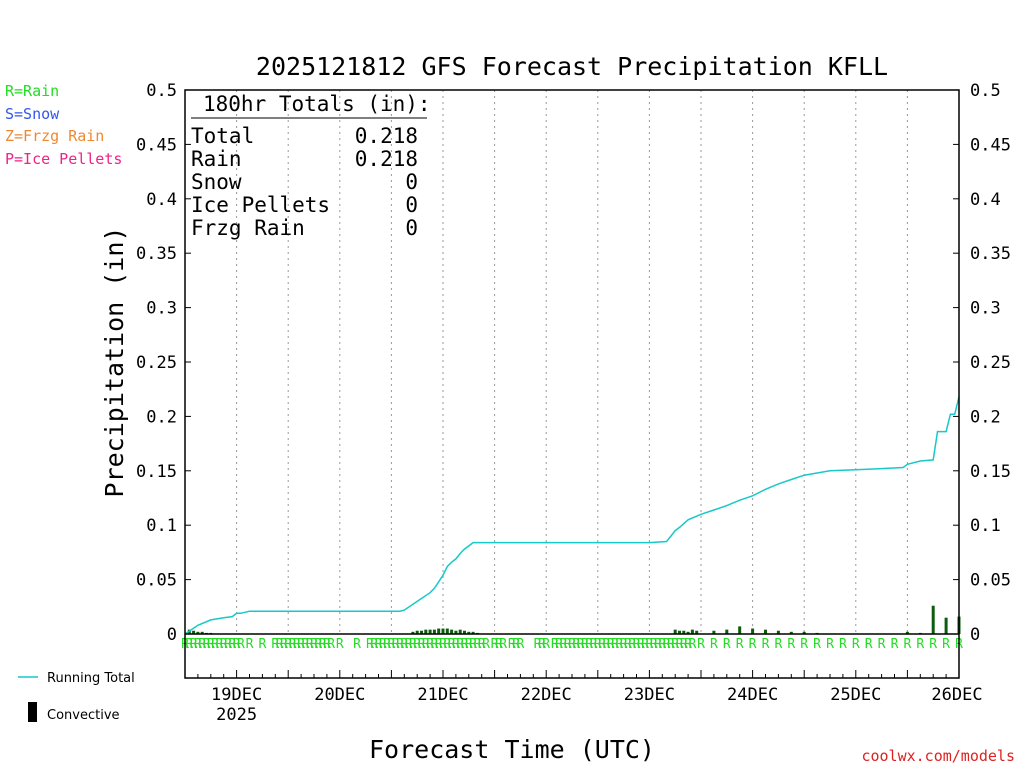  What do you see at coordinates (990, 472) in the screenshot?
I see `y-tick-label-right: 0.15` at bounding box center [990, 472].